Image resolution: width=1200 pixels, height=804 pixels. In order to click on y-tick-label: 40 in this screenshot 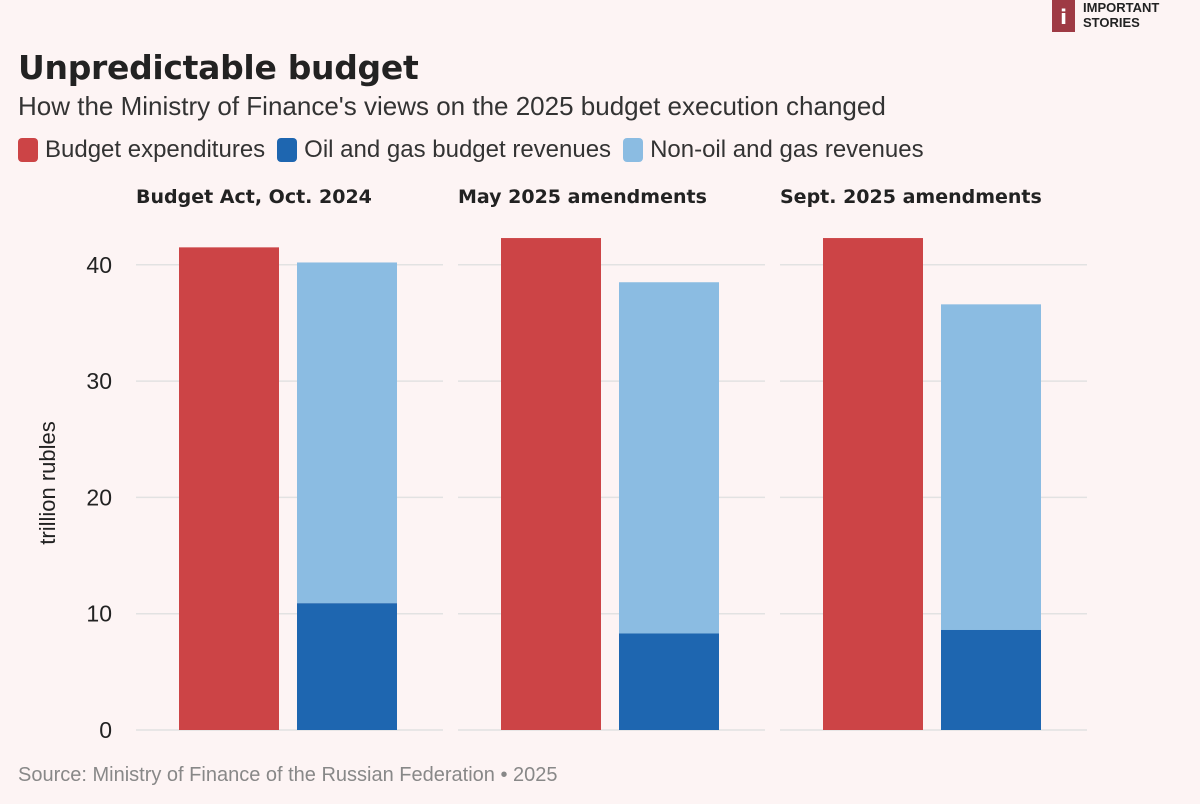, I will do `click(99, 265)`.